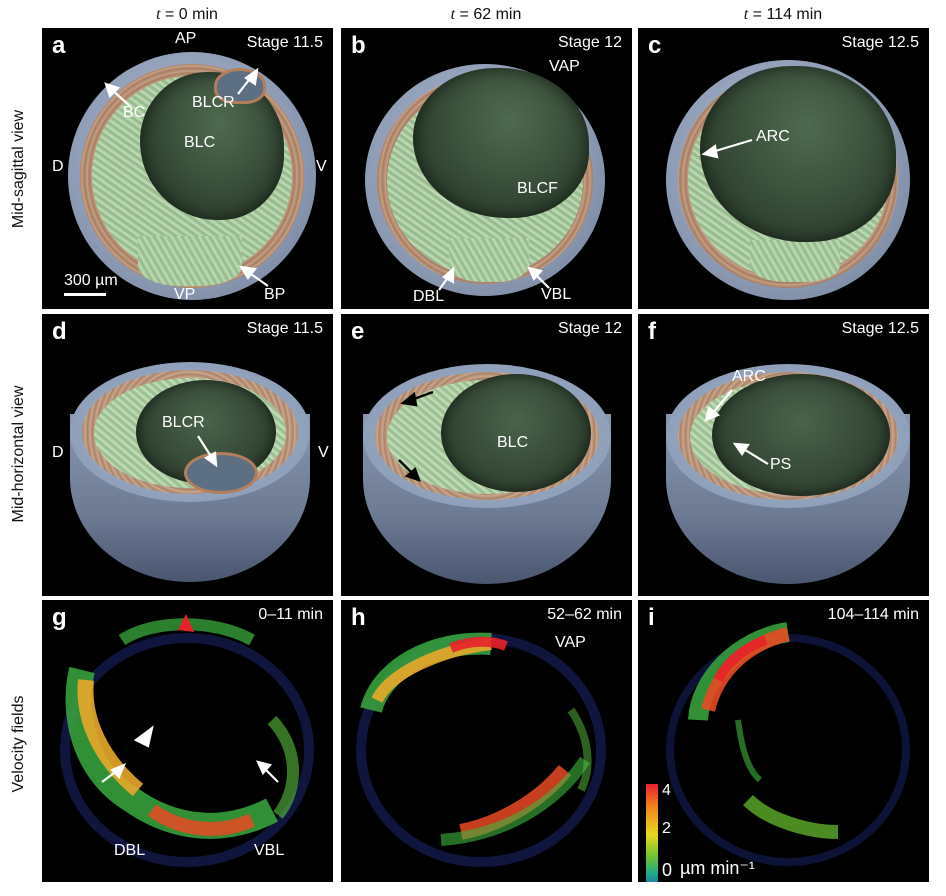  Describe the element at coordinates (91, 280) in the screenshot. I see `scale-bar-label: 300 µm` at that location.